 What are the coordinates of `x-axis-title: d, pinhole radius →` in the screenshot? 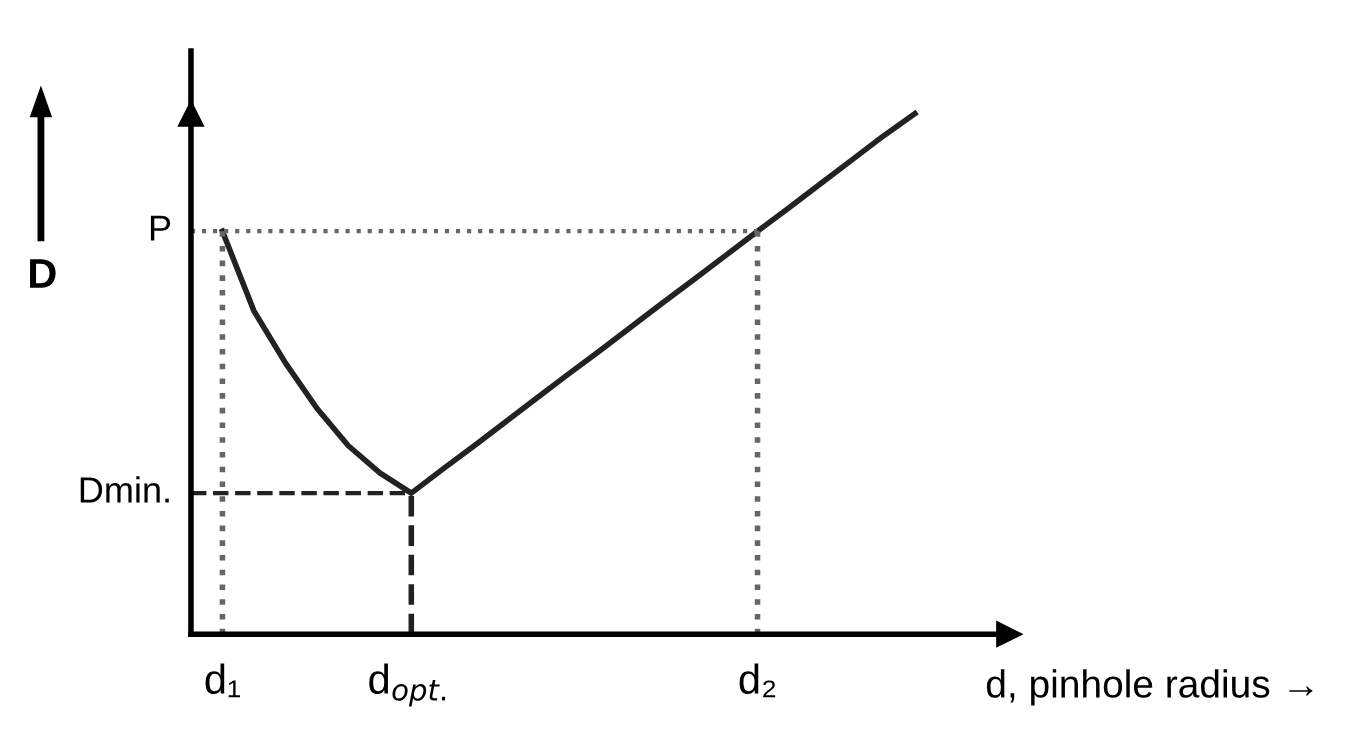 It's located at (1149, 687).